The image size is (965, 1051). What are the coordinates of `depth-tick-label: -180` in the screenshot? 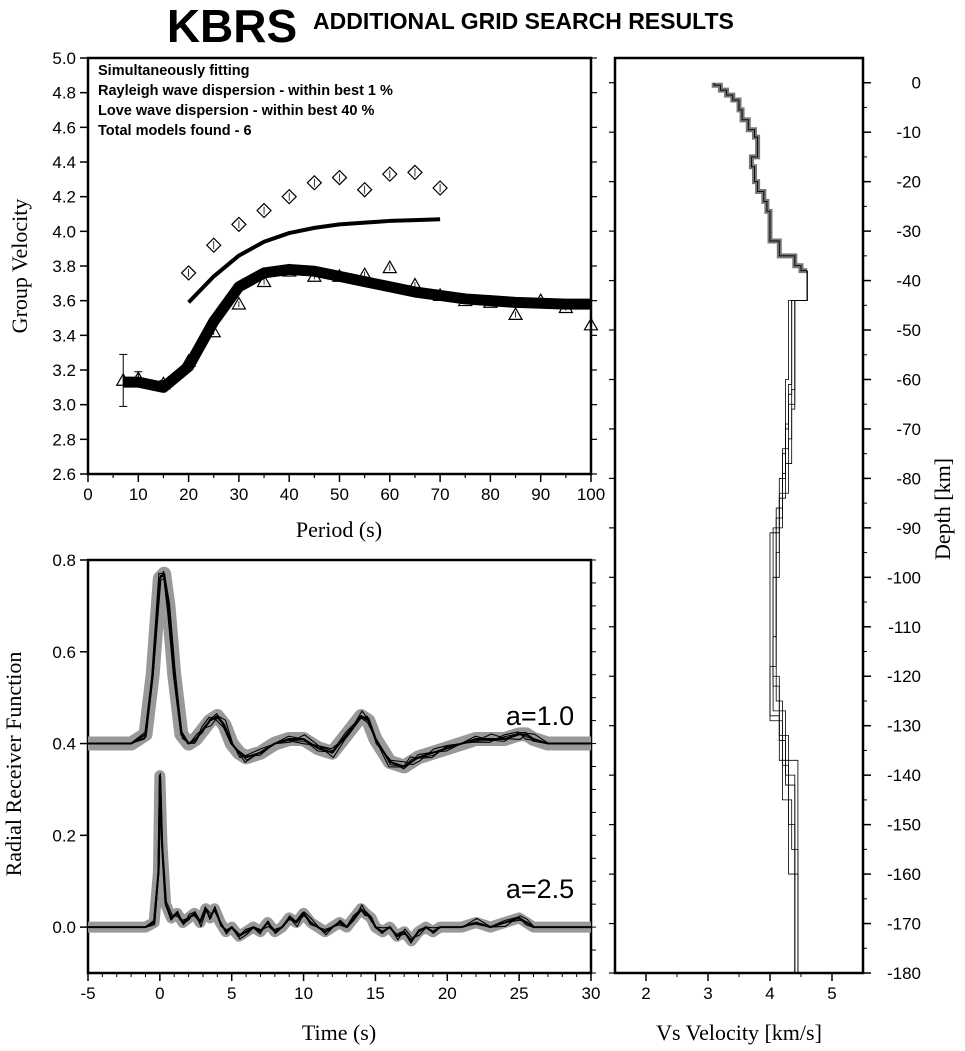 It's located at (904, 973).